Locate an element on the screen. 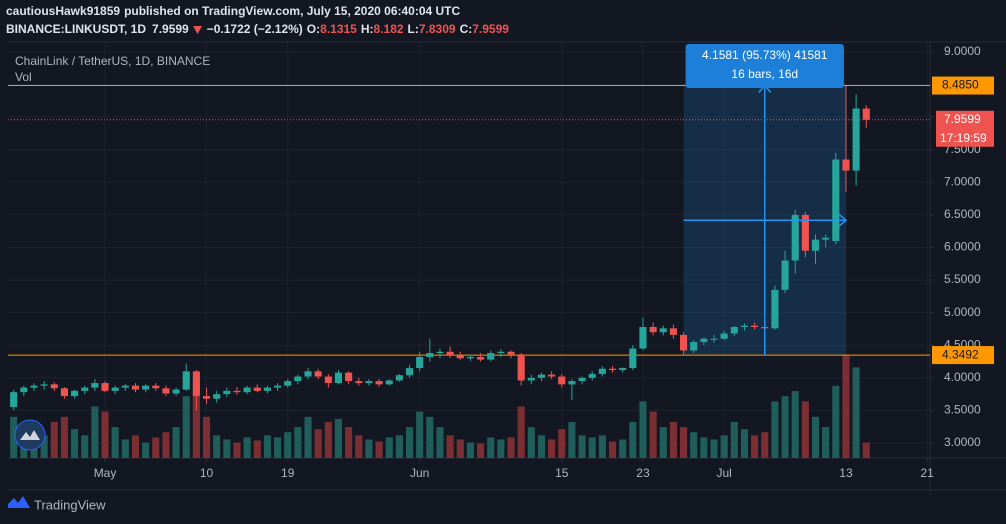 This screenshot has width=1006, height=524. y-tick-label: 5.5000 is located at coordinates (962, 279).